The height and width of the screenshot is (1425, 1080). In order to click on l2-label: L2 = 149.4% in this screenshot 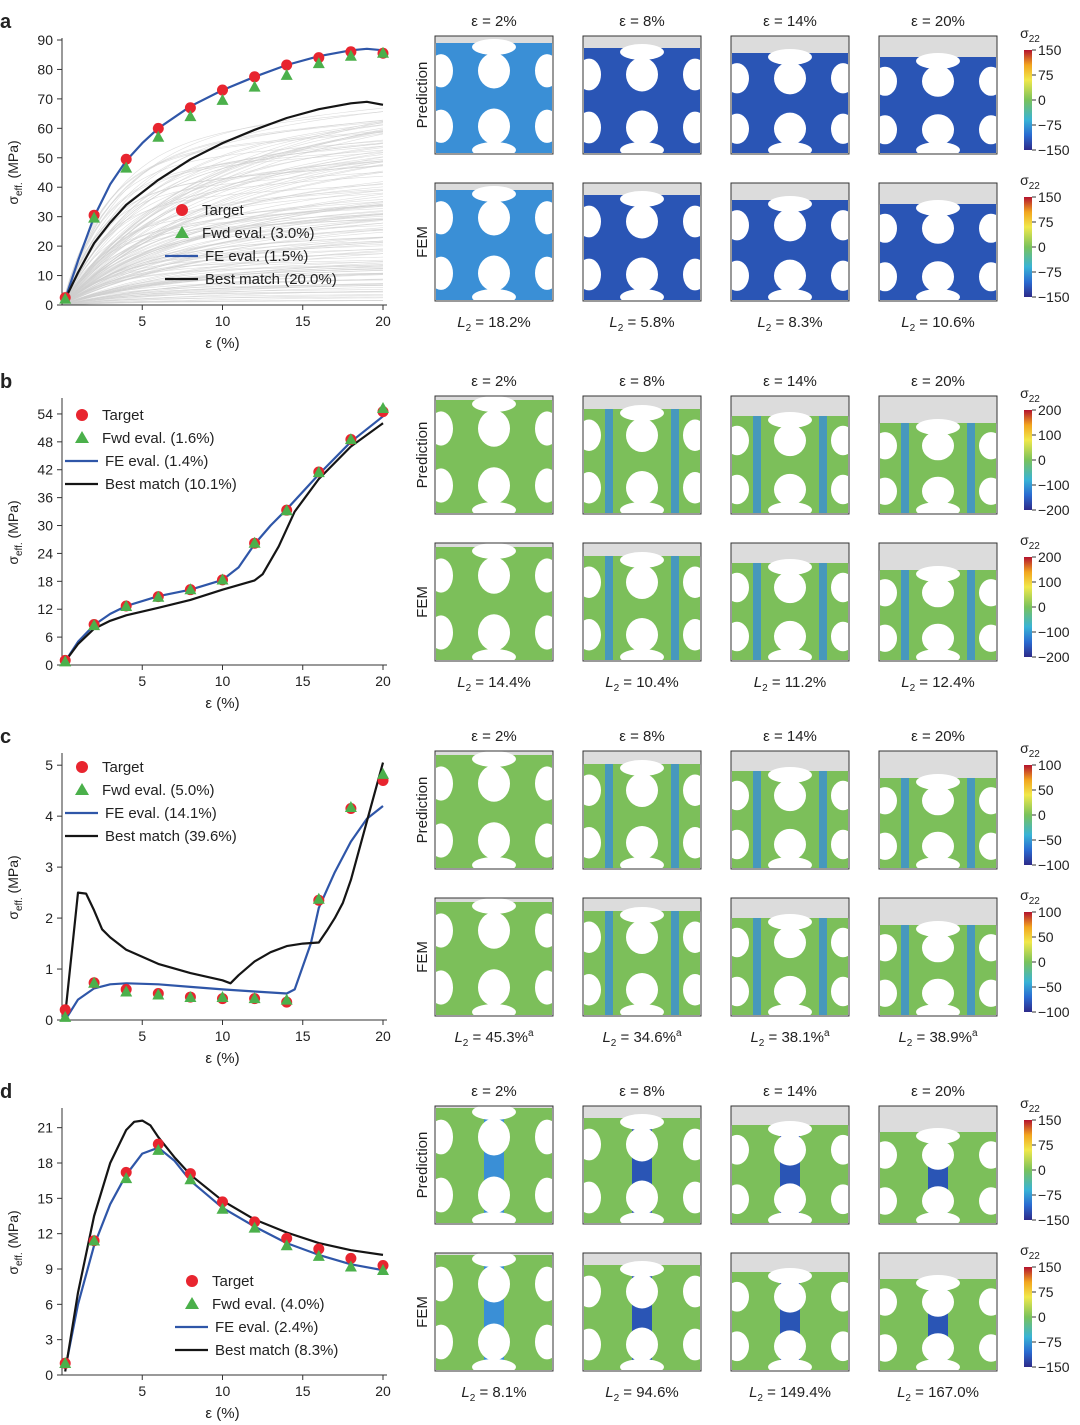, I will do `click(790, 1394)`.